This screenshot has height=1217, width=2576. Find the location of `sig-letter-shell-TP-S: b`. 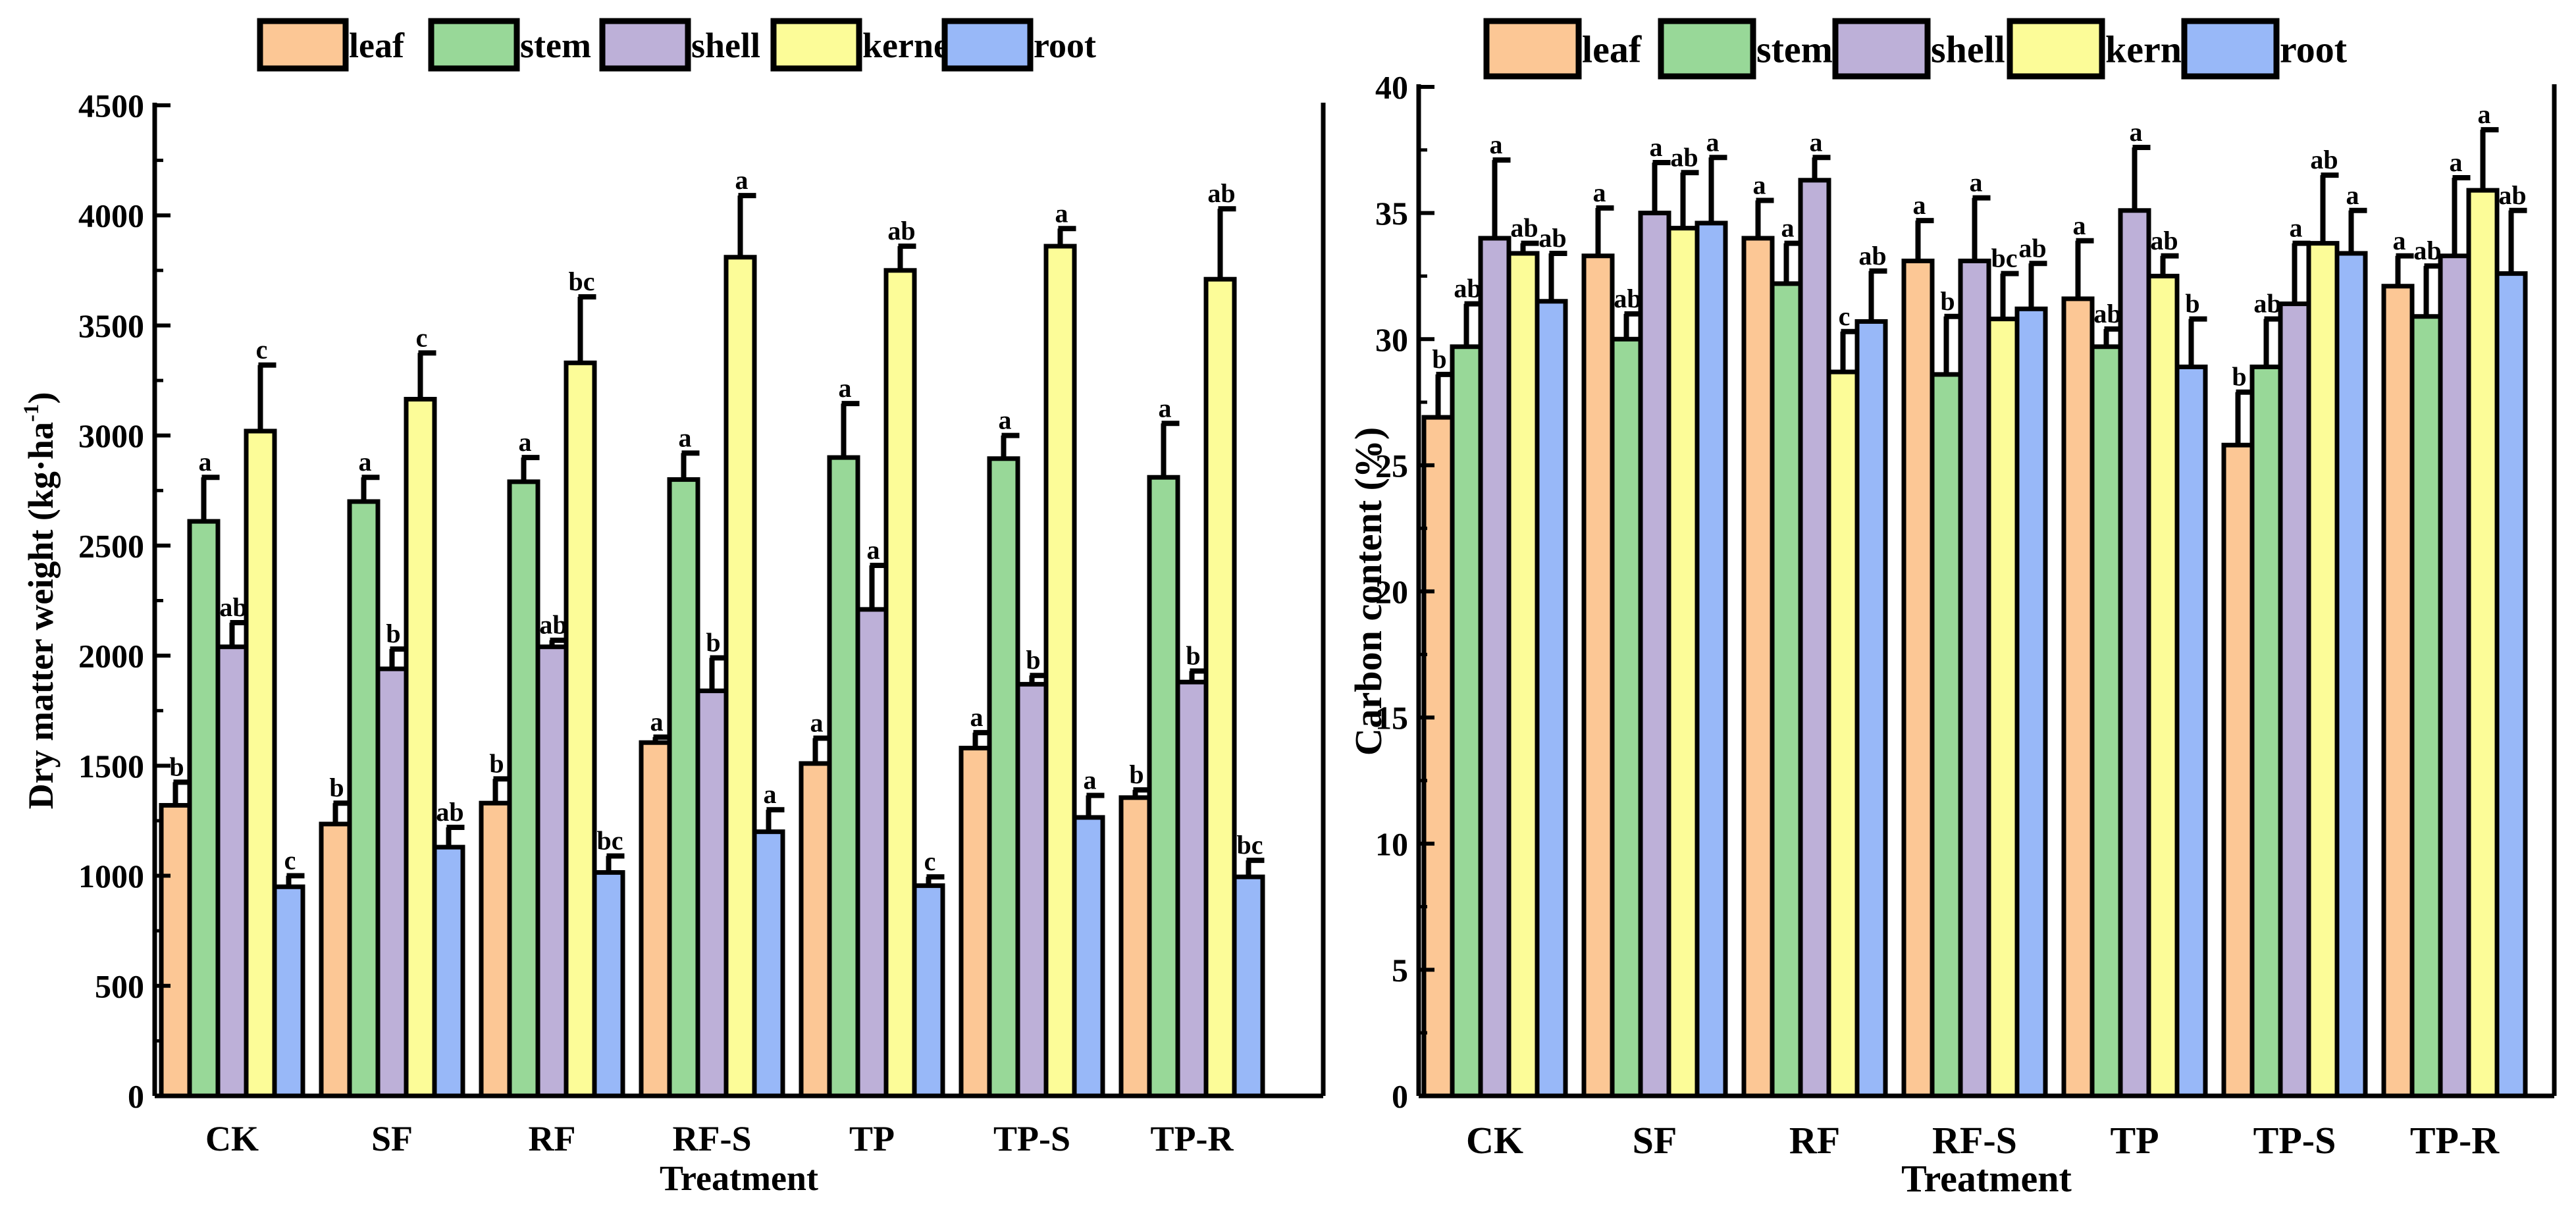

sig-letter-shell-TP-S: b is located at coordinates (1033, 660).